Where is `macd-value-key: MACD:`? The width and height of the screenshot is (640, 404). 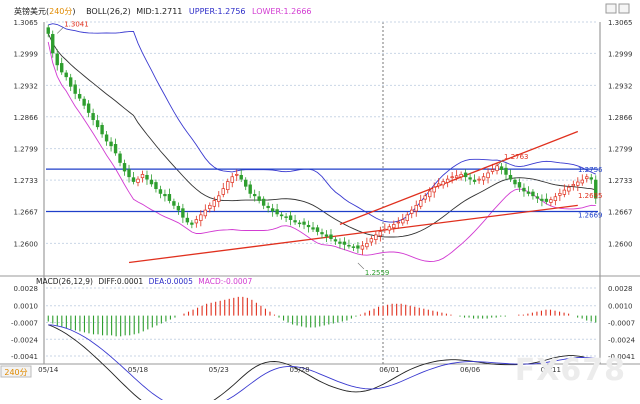 macd-value-key: MACD: is located at coordinates (210, 281).